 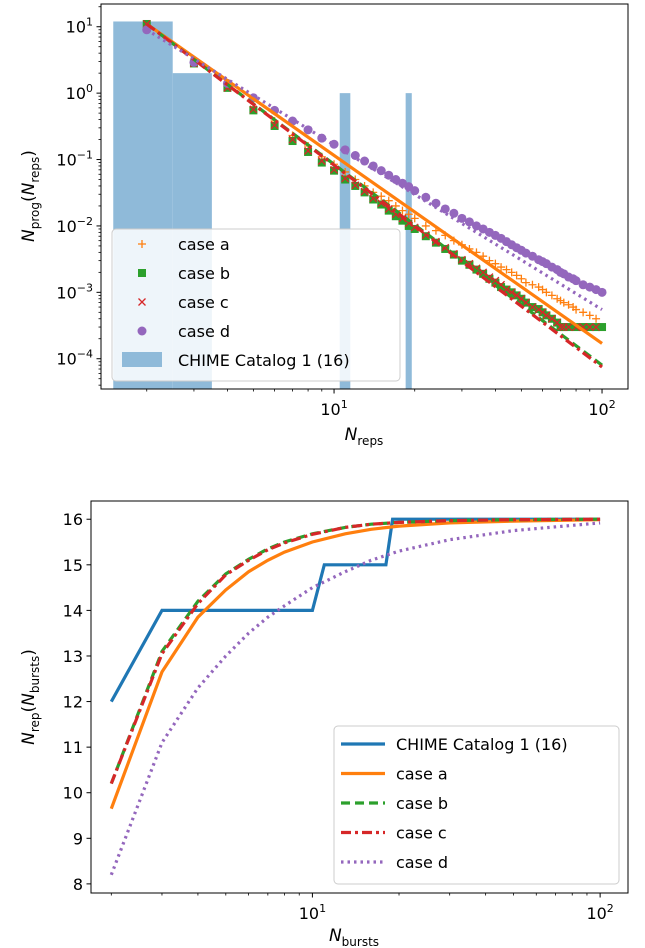 I want to click on legend-label: case c, so click(x=421, y=833).